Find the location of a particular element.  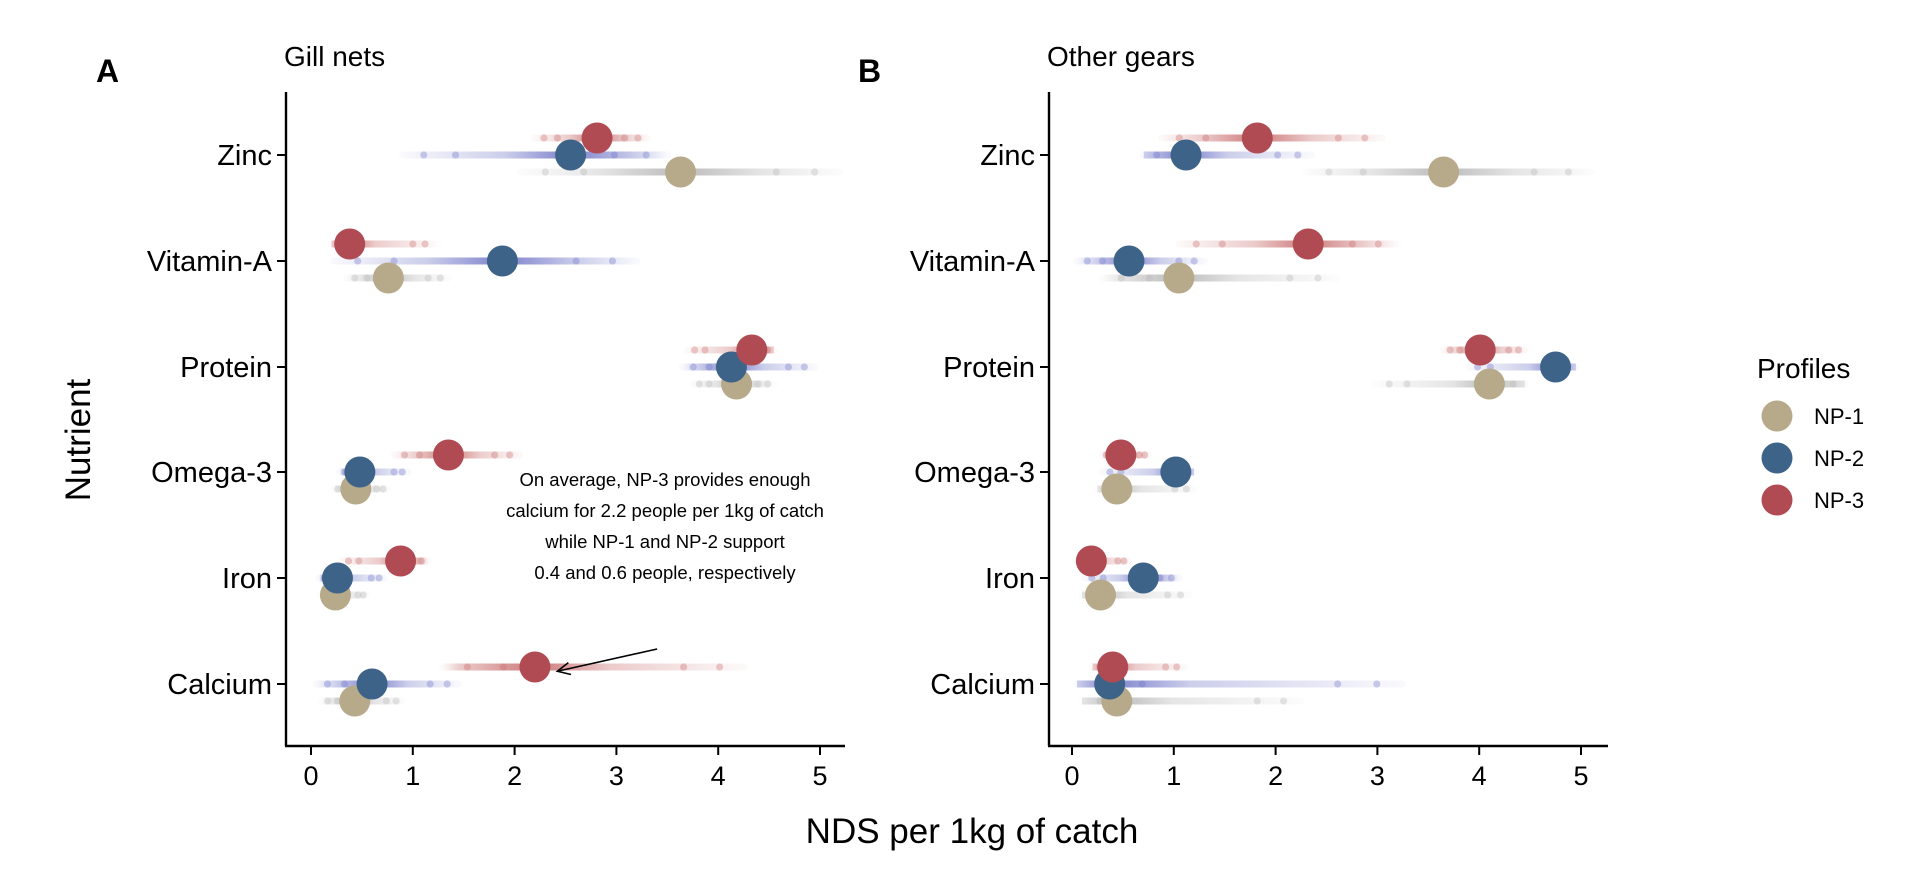

x-tick-label-a-2: 2 is located at coordinates (514, 776).